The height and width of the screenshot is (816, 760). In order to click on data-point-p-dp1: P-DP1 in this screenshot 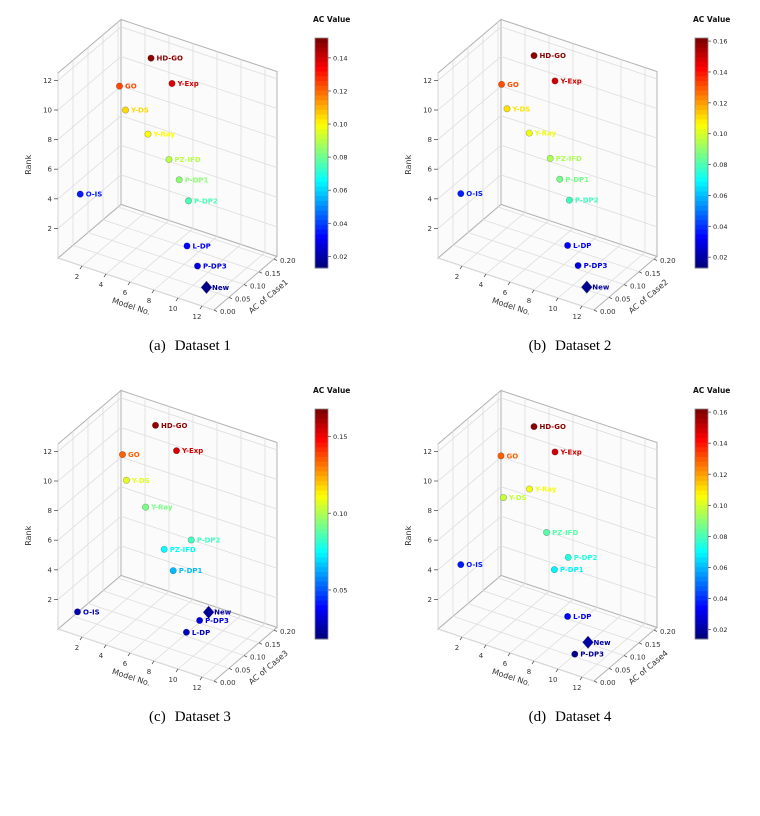, I will do `click(186, 571)`.